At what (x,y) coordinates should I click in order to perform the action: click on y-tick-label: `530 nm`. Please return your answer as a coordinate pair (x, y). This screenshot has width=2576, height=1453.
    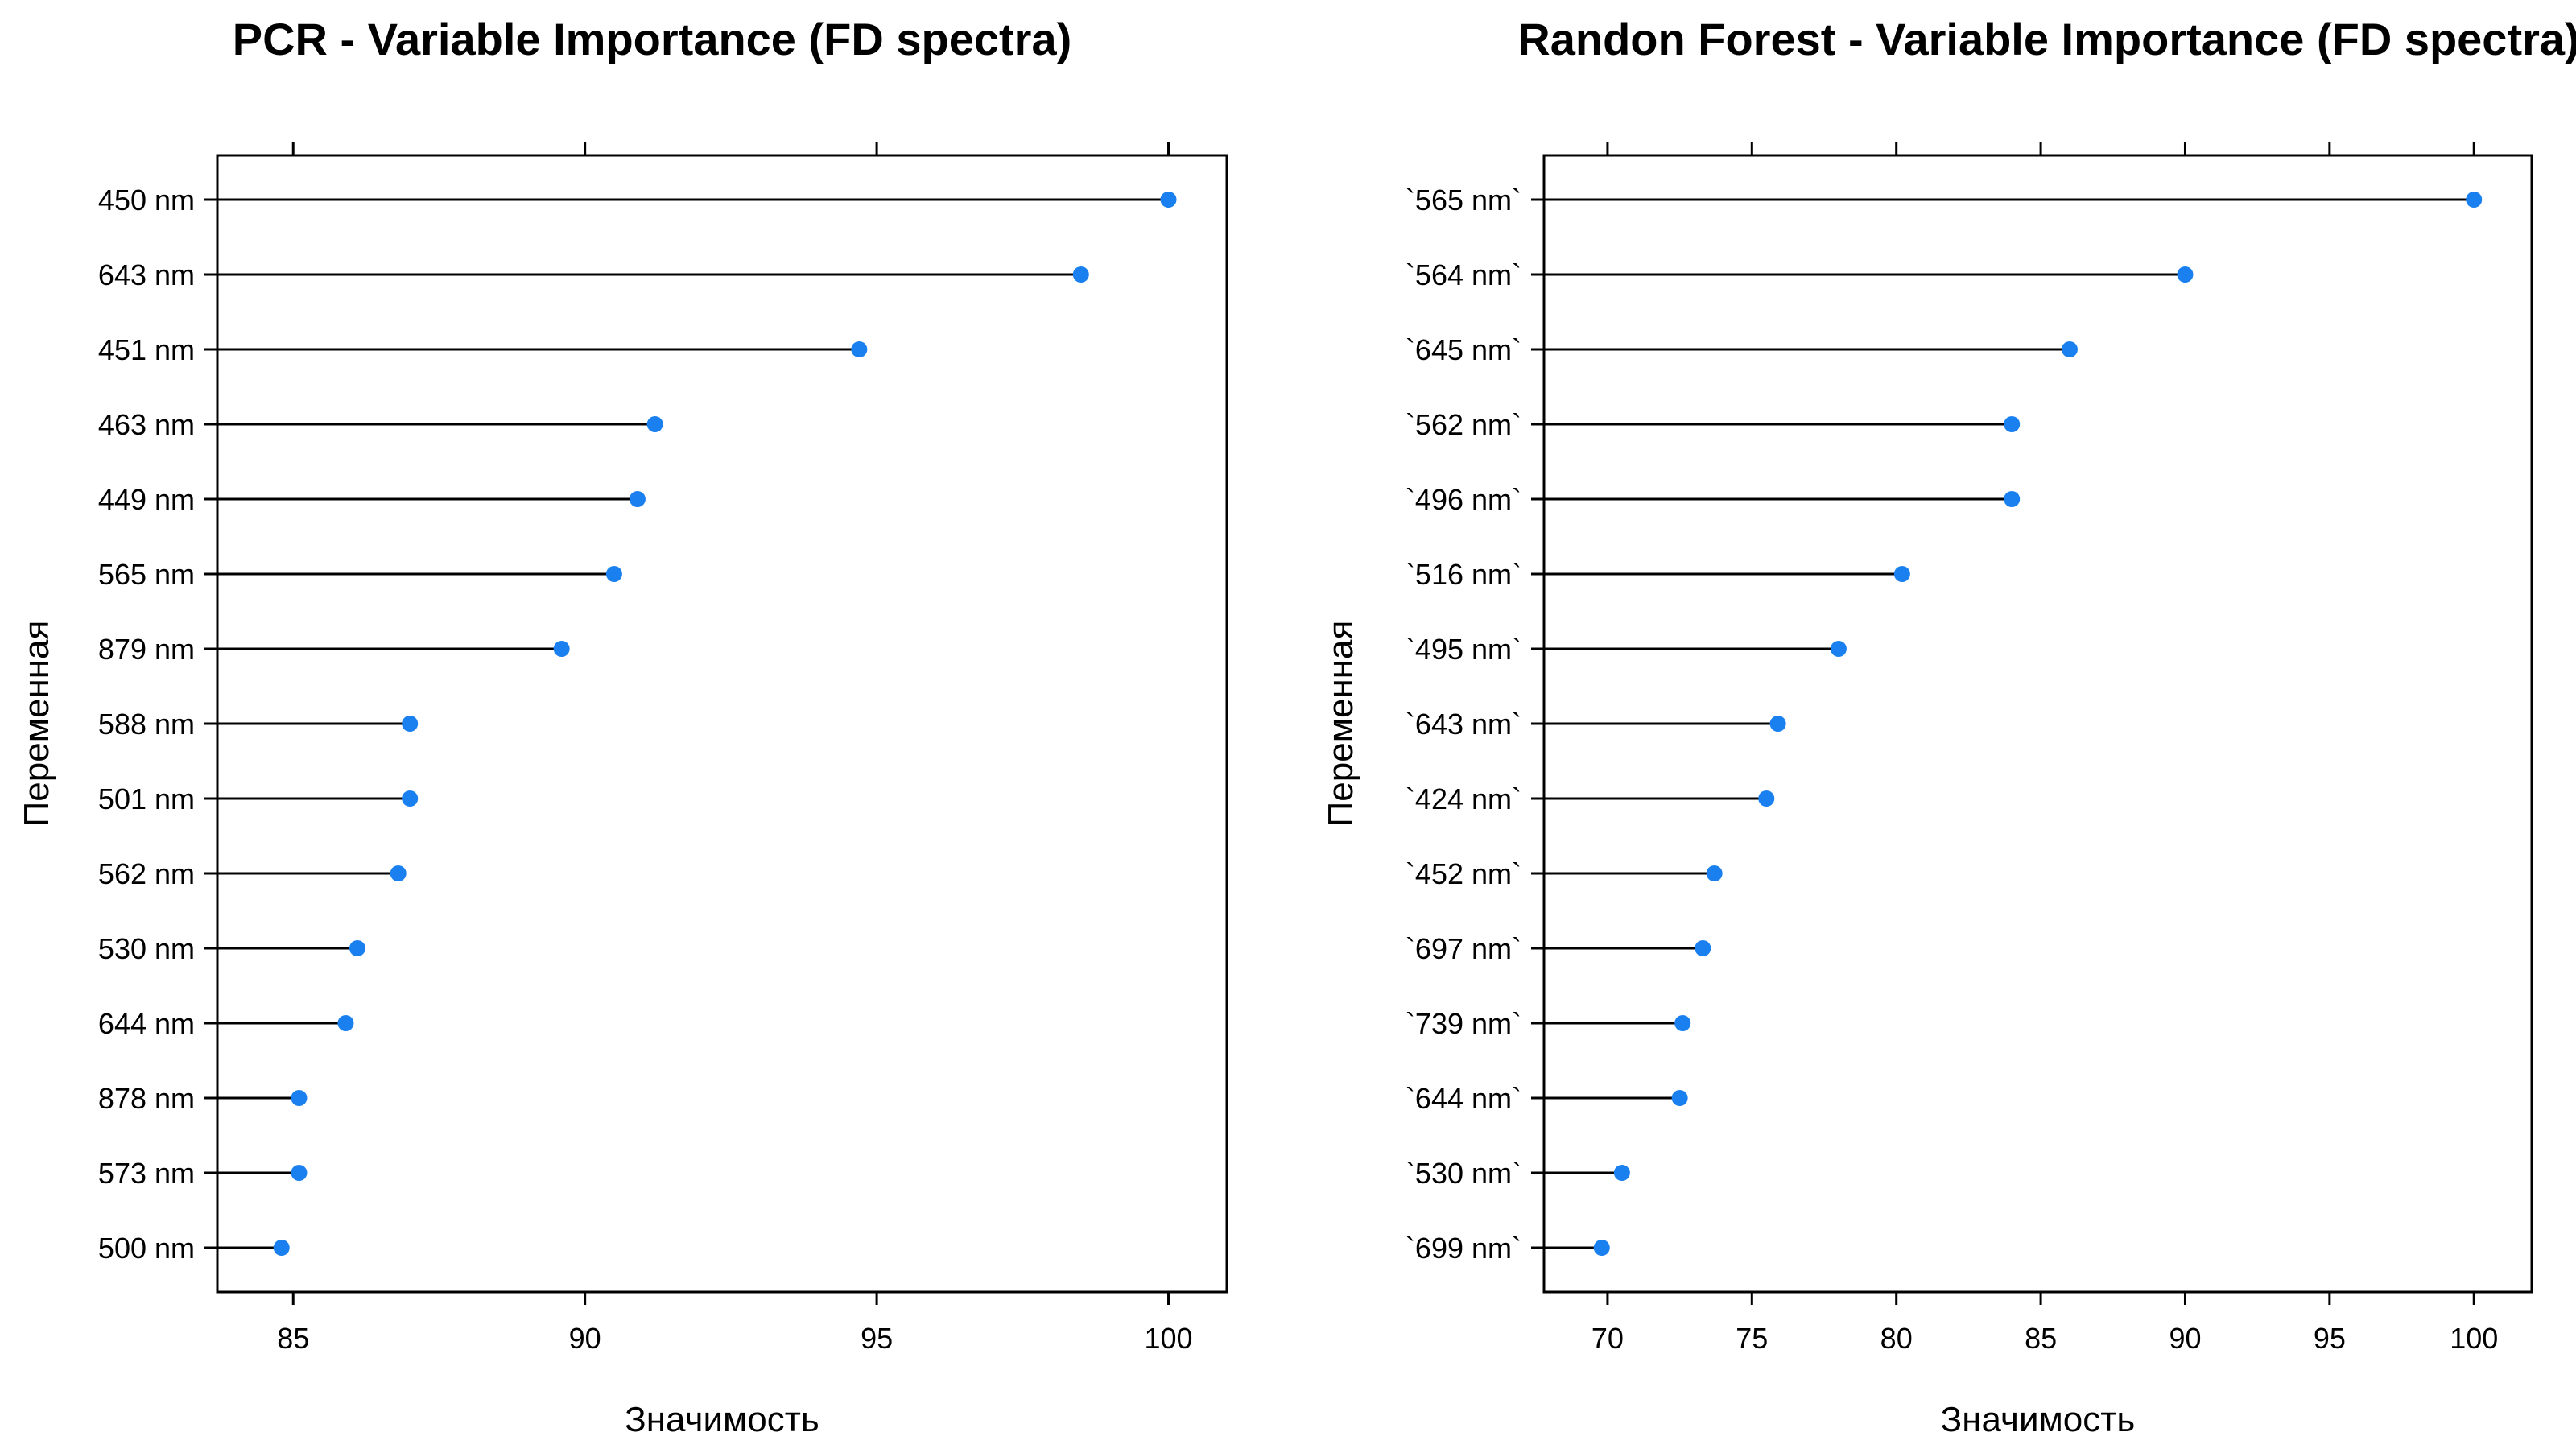
    Looking at the image, I should click on (1463, 1174).